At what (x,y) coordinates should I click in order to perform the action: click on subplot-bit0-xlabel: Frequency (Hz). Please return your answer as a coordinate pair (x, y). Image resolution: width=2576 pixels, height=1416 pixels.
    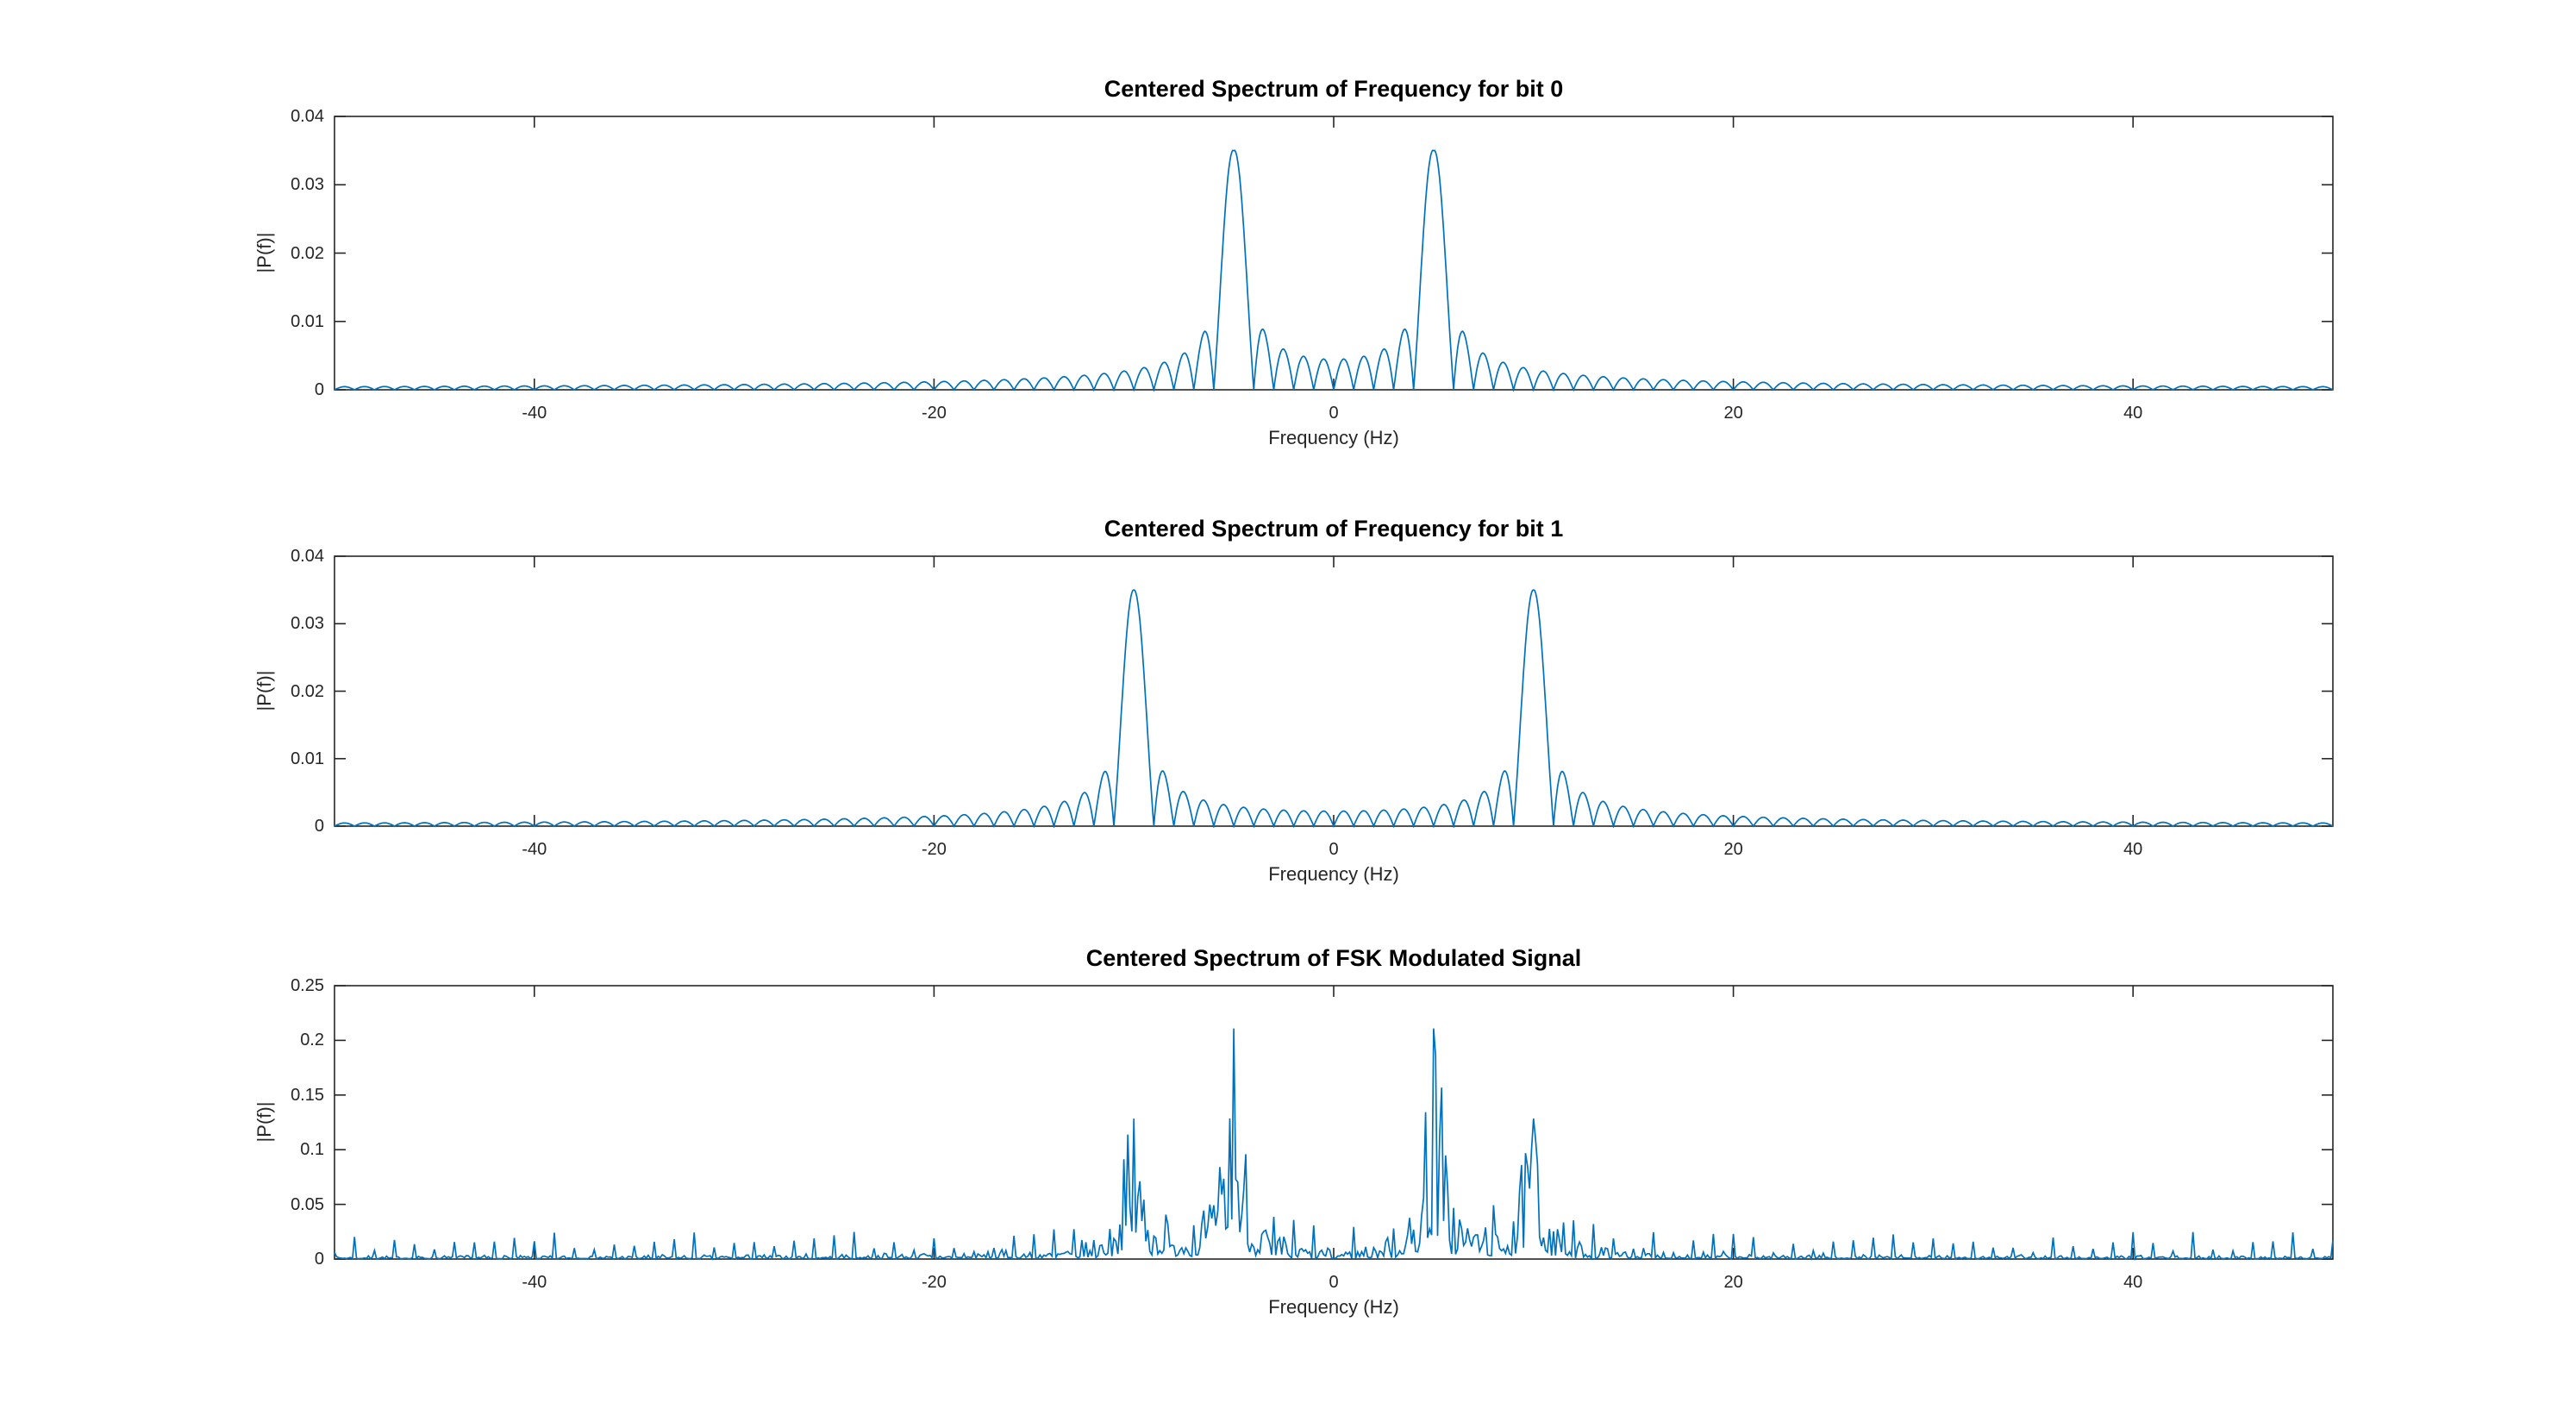
    Looking at the image, I should click on (1334, 437).